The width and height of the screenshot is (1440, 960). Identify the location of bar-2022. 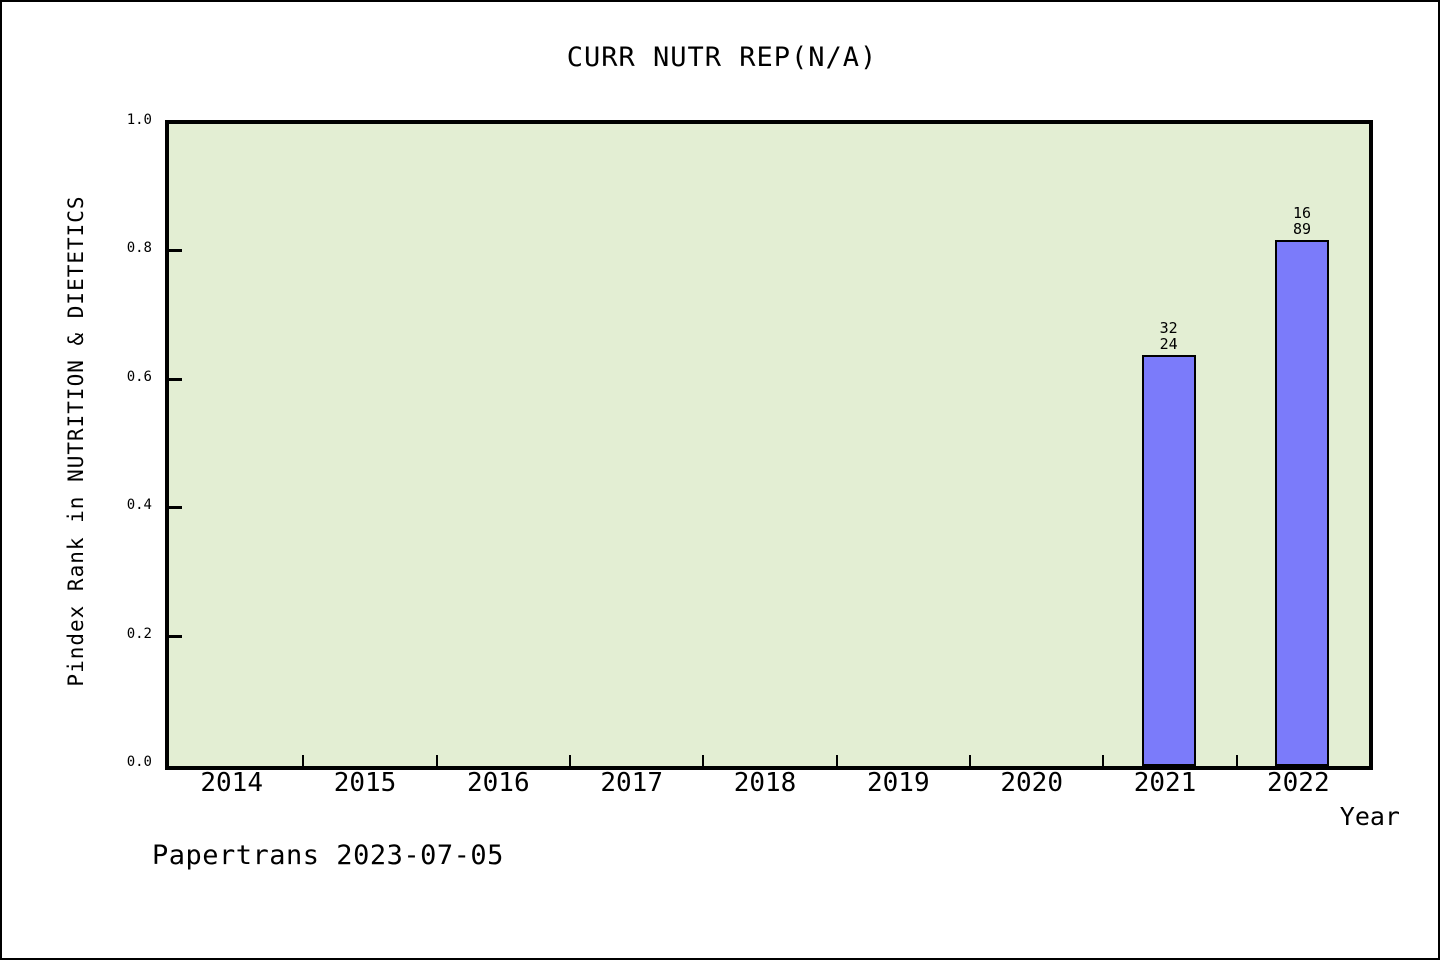
(1302, 503).